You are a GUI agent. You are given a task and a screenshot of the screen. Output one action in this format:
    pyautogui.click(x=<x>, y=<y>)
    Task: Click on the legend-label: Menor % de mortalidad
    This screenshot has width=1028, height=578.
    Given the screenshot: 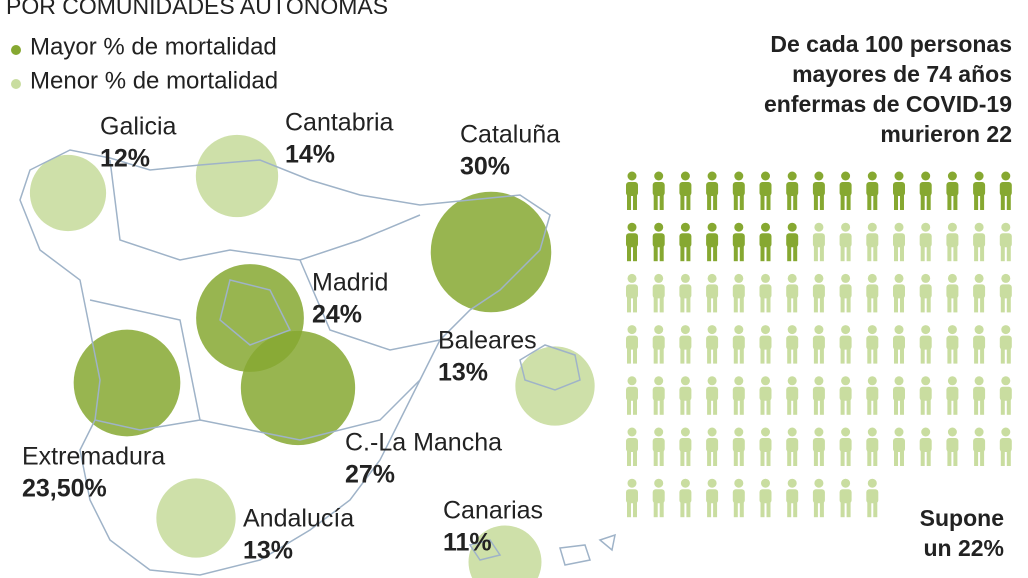 What is the action you would take?
    pyautogui.click(x=154, y=80)
    